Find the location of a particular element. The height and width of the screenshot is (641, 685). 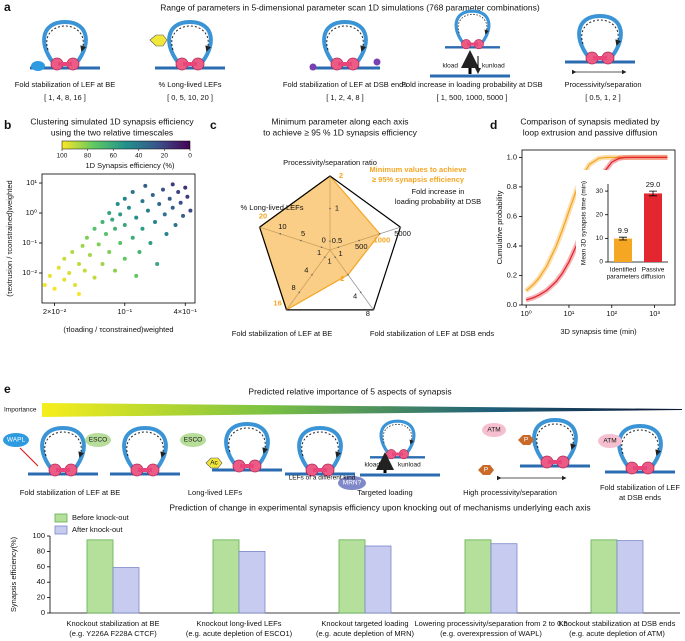

colorbar-tick-label: 100 is located at coordinates (62, 156).